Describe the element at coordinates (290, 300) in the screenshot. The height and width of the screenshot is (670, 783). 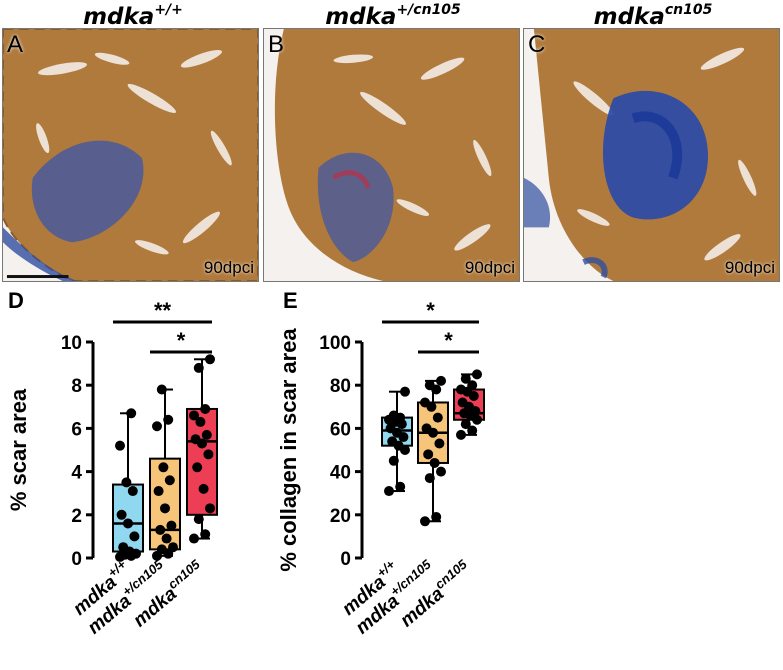
I see `panel-letter: E` at that location.